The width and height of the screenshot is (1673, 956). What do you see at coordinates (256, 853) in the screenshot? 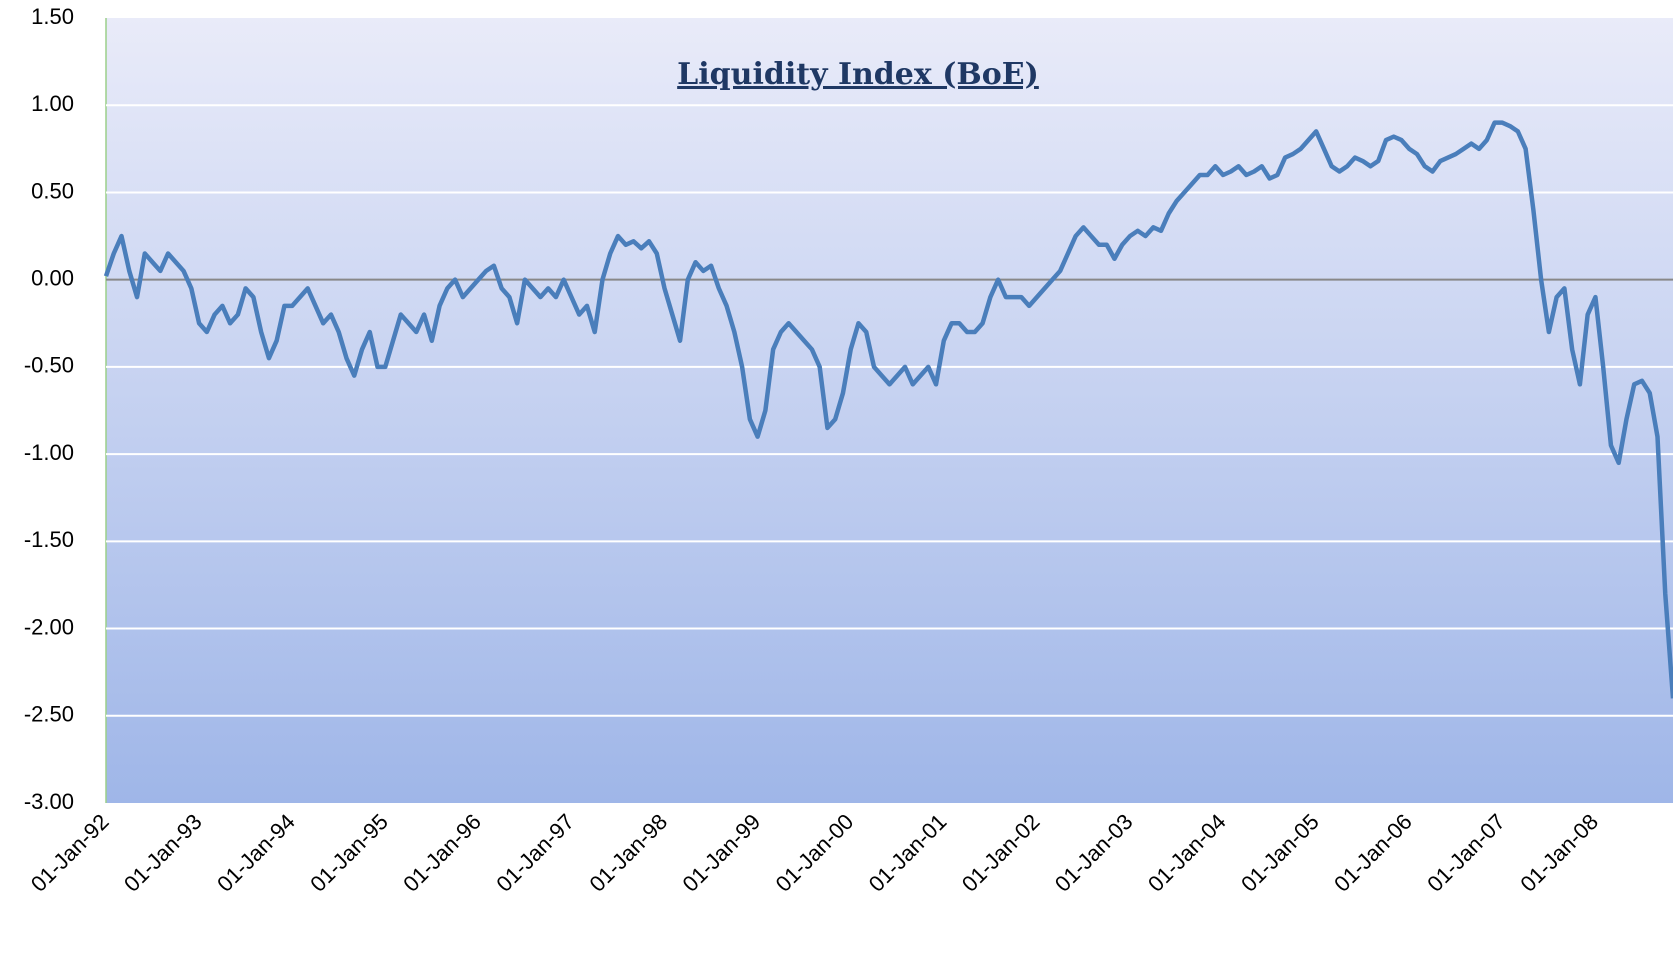
I see `x-tick-label: 01-Jan-94` at bounding box center [256, 853].